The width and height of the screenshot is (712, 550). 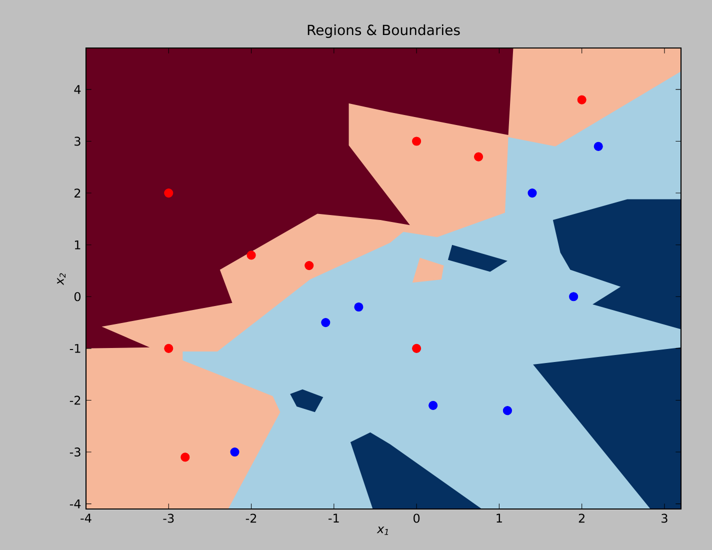 What do you see at coordinates (581, 518) in the screenshot?
I see `x-tick-label: 2` at bounding box center [581, 518].